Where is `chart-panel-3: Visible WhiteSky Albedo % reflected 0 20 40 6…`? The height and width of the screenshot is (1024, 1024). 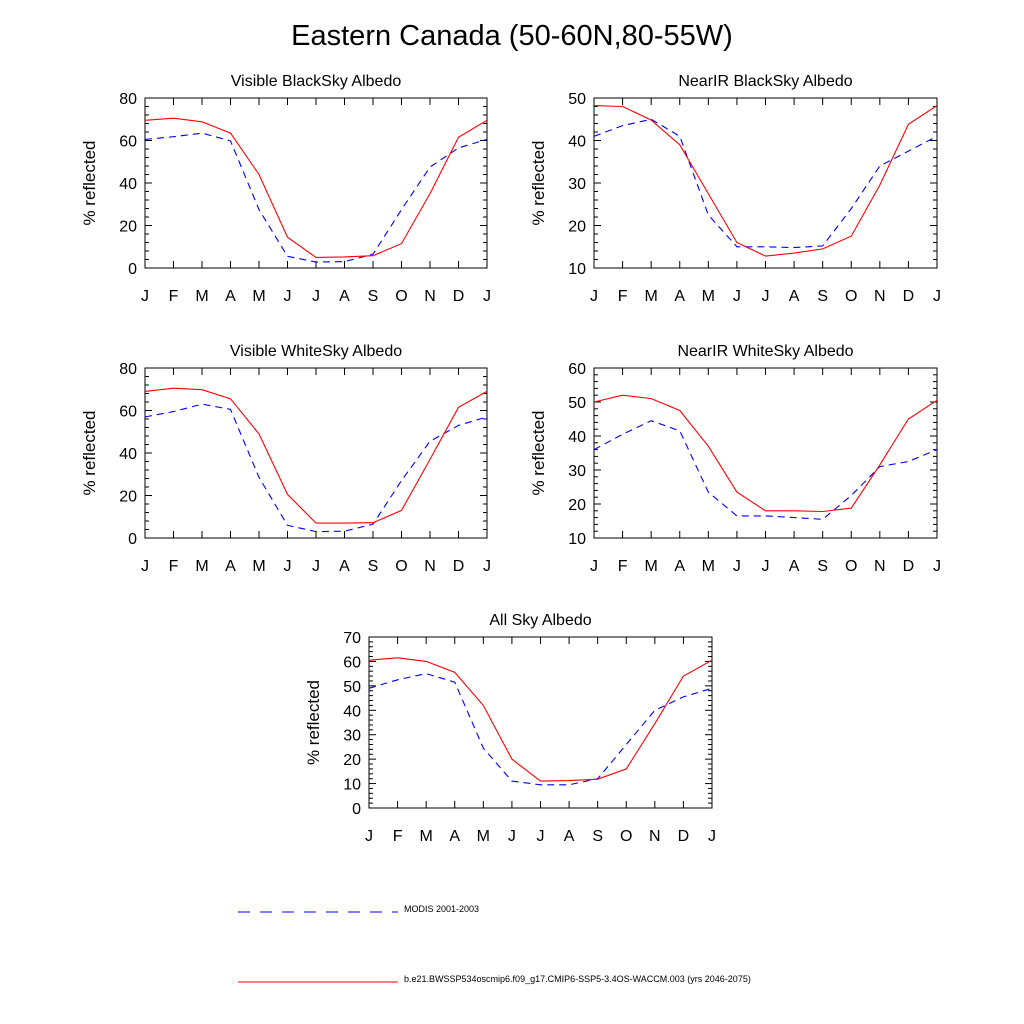 chart-panel-3: Visible WhiteSky Albedo % reflected 0 20 40 6… is located at coordinates (285, 459).